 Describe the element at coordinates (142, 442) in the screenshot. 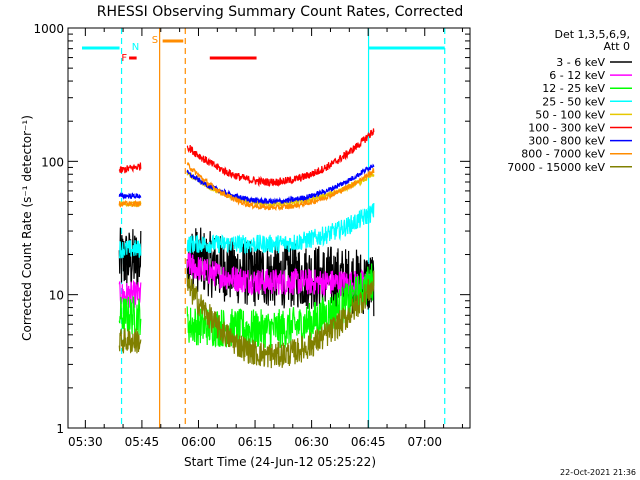

I see `x-tick-label: 05:45` at that location.